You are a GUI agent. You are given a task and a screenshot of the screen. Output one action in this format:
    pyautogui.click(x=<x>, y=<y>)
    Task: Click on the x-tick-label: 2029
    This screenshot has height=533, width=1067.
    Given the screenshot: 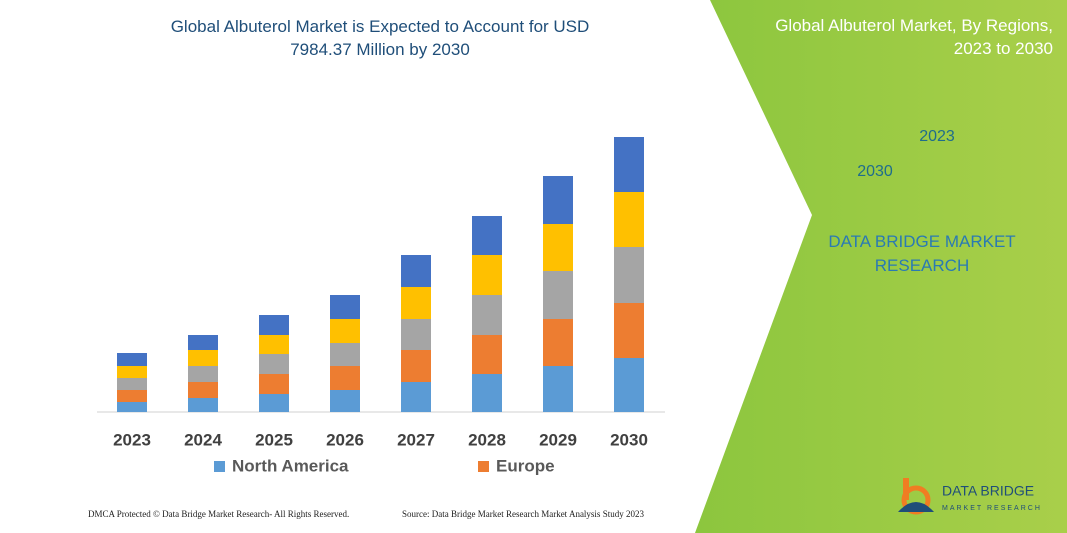 What is the action you would take?
    pyautogui.click(x=558, y=439)
    